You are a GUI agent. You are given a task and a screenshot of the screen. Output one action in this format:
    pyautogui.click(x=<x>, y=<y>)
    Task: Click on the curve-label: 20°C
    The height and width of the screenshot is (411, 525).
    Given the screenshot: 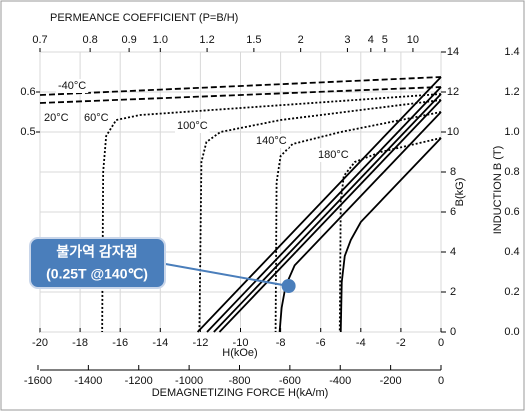 What is the action you would take?
    pyautogui.click(x=56, y=118)
    